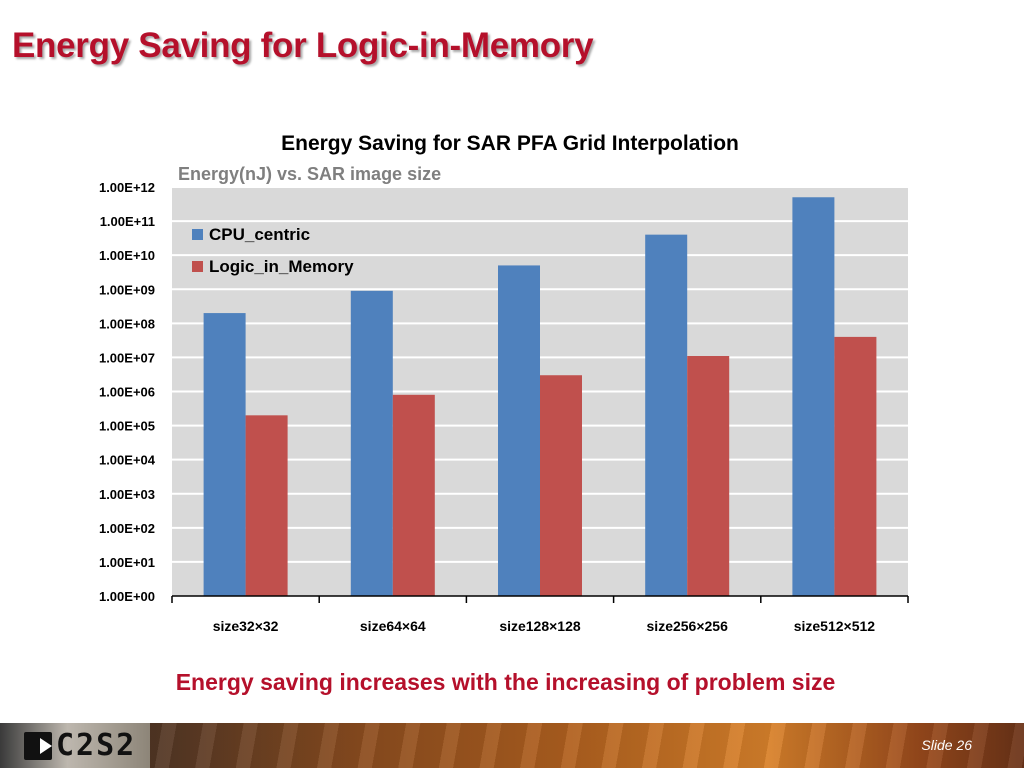  What do you see at coordinates (127, 494) in the screenshot?
I see `y-tick-label: 1.00E+03` at bounding box center [127, 494].